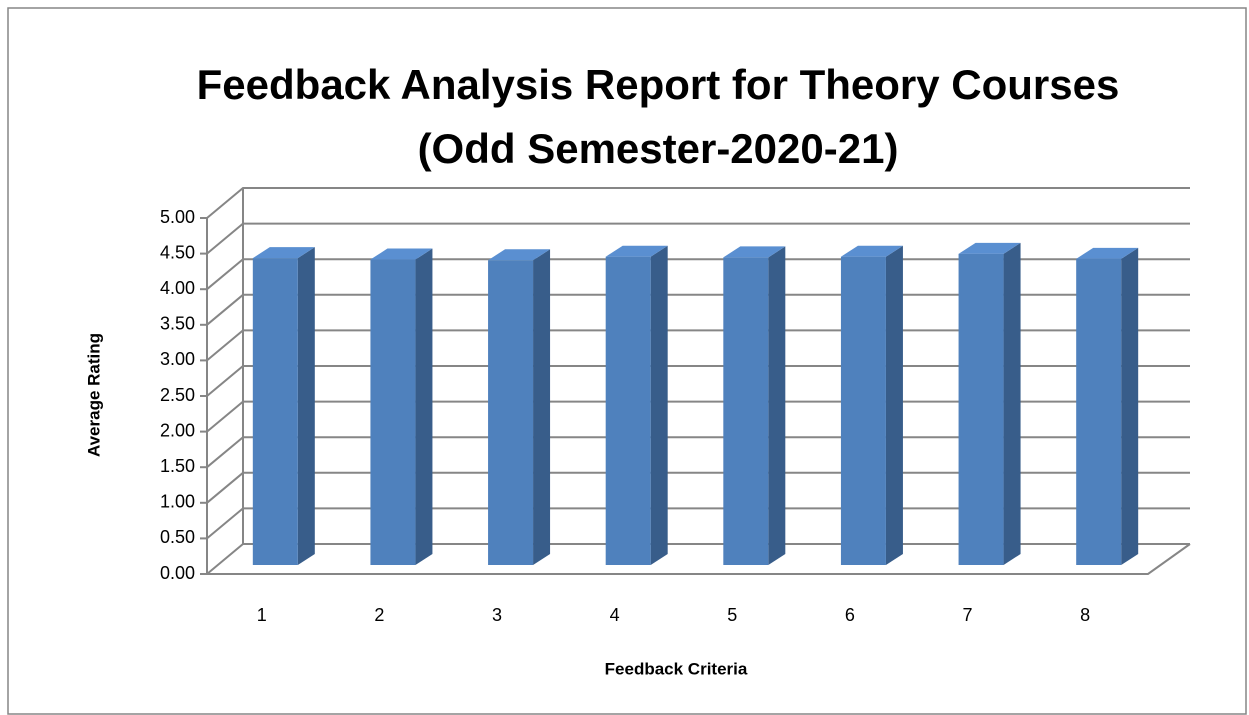 Image resolution: width=1249 pixels, height=715 pixels. I want to click on y-tick-label: 5.00, so click(177, 217).